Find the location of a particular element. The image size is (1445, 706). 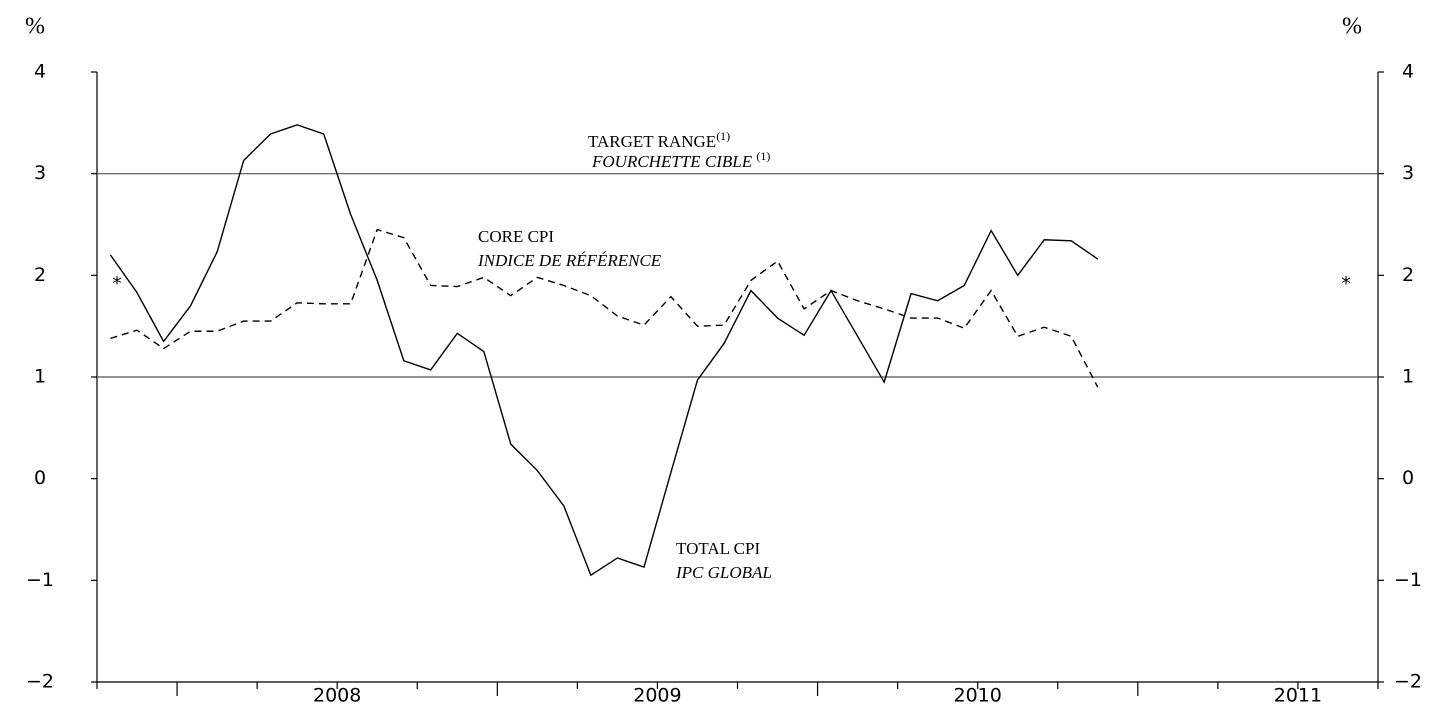

total-label-fr: IPC GLOBAL is located at coordinates (723, 572).